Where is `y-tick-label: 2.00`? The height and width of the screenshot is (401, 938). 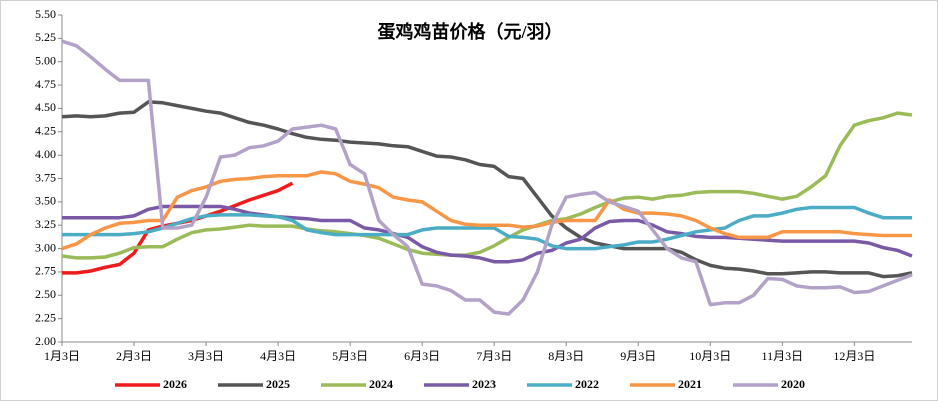 y-tick-label: 2.00 is located at coordinates (45, 341).